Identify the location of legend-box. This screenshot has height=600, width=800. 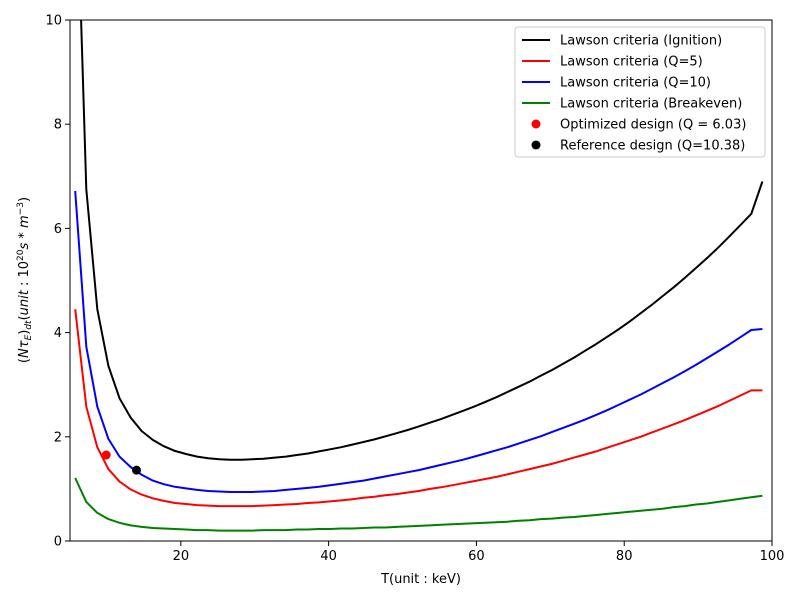
(640, 92).